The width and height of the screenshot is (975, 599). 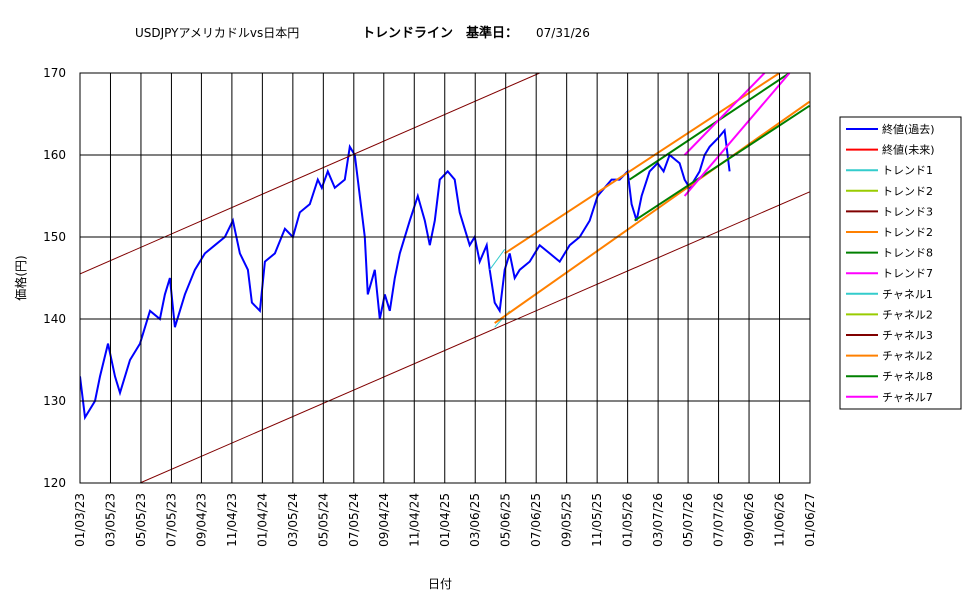 I want to click on y-tick-label: 150, so click(x=54, y=237).